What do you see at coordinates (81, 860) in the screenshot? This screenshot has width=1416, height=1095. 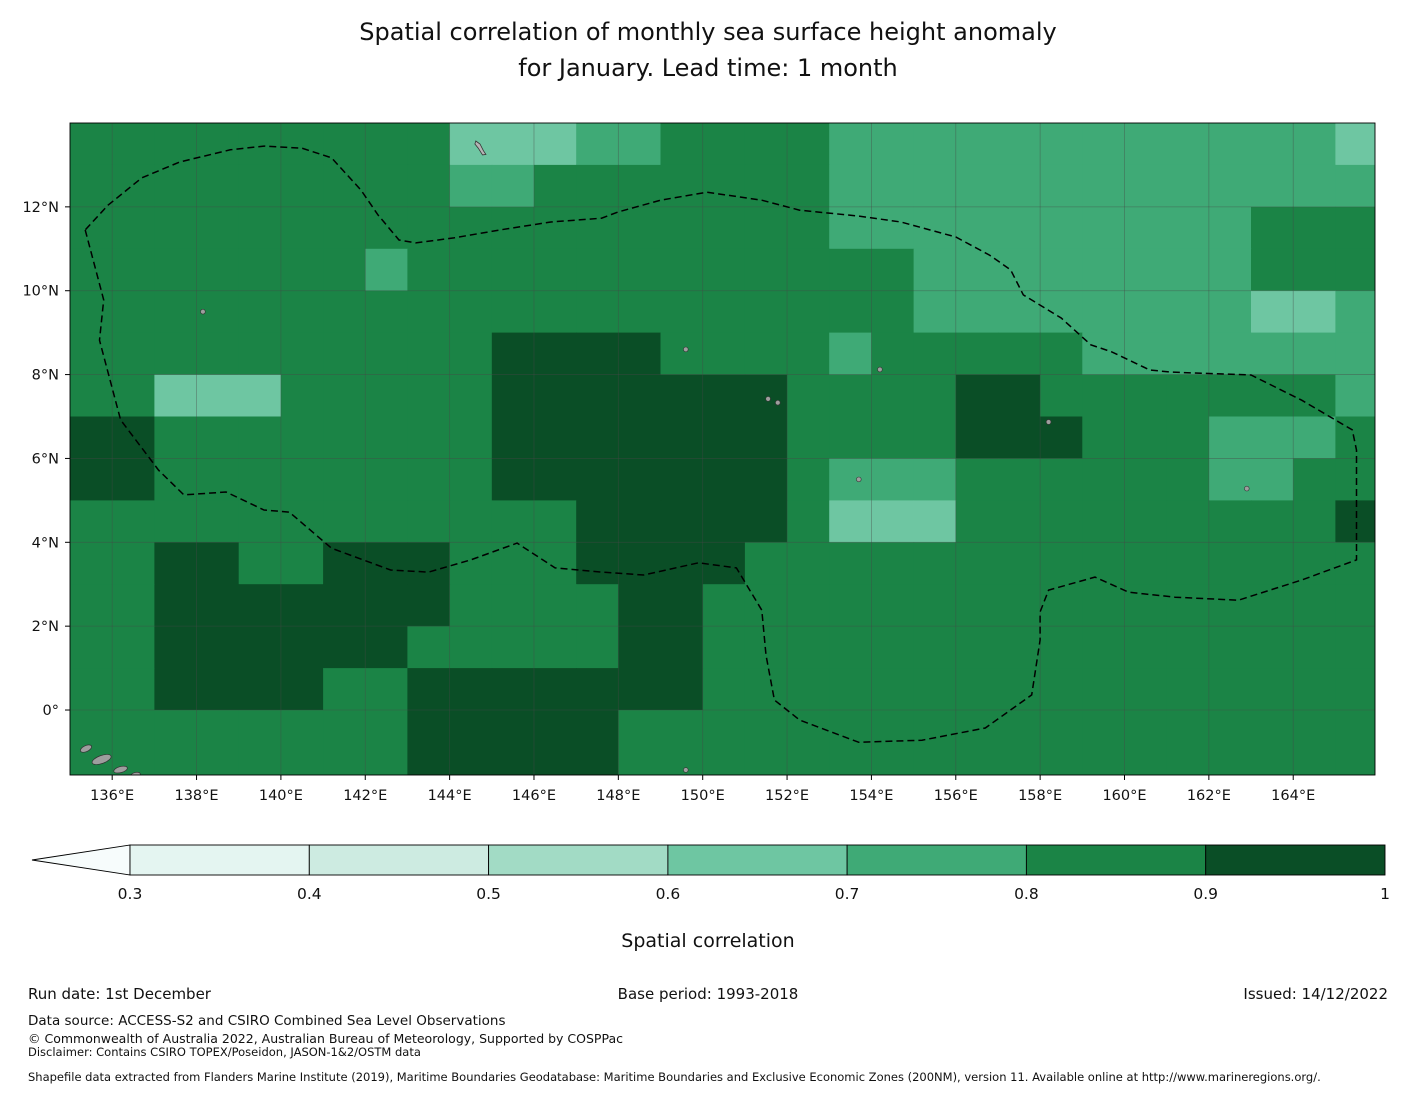 I see `colorbar-under-arrow` at bounding box center [81, 860].